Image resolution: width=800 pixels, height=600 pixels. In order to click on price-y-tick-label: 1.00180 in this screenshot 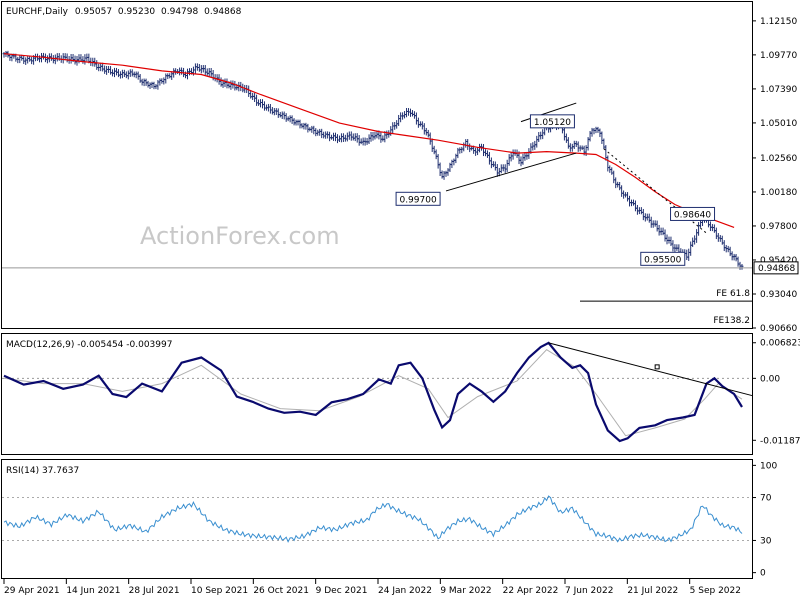, I will do `click(778, 193)`.